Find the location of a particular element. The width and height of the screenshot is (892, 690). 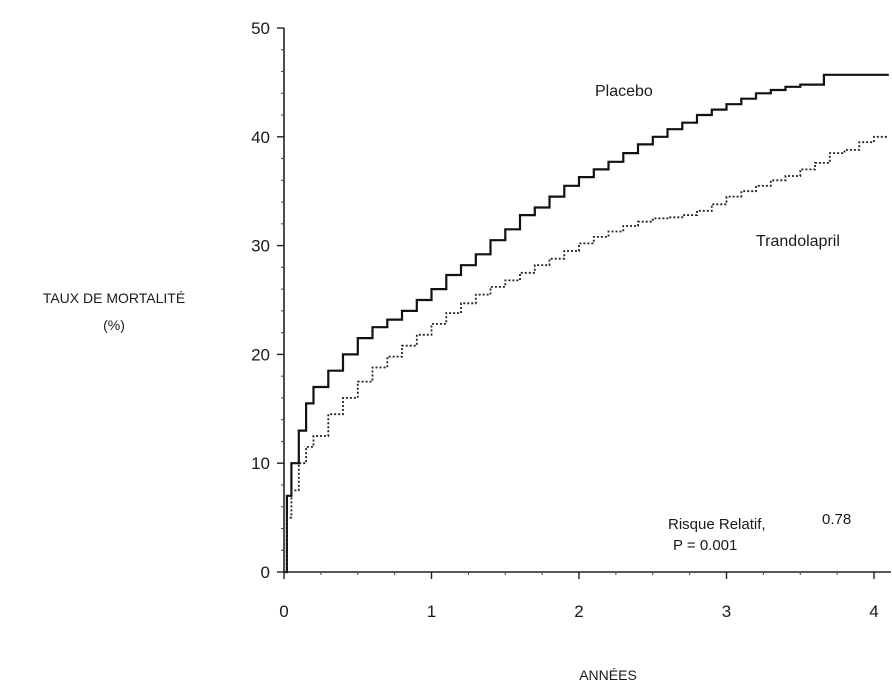

y-tick-label: 40 is located at coordinates (260, 137).